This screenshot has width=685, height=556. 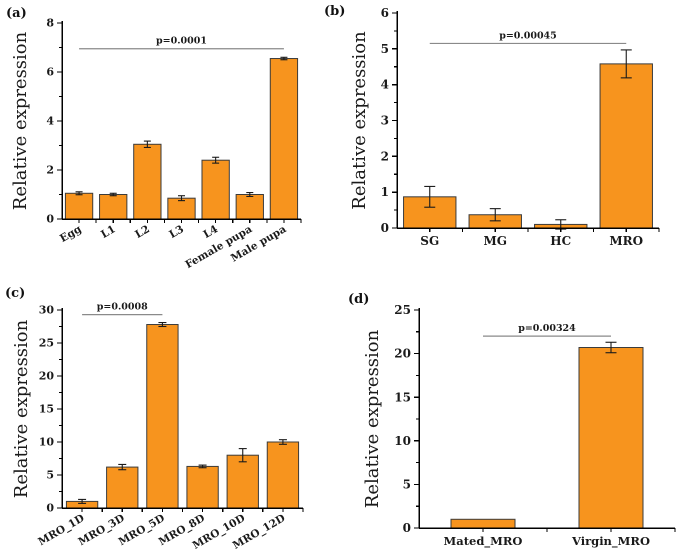 I want to click on category-label: HC, so click(x=560, y=241).